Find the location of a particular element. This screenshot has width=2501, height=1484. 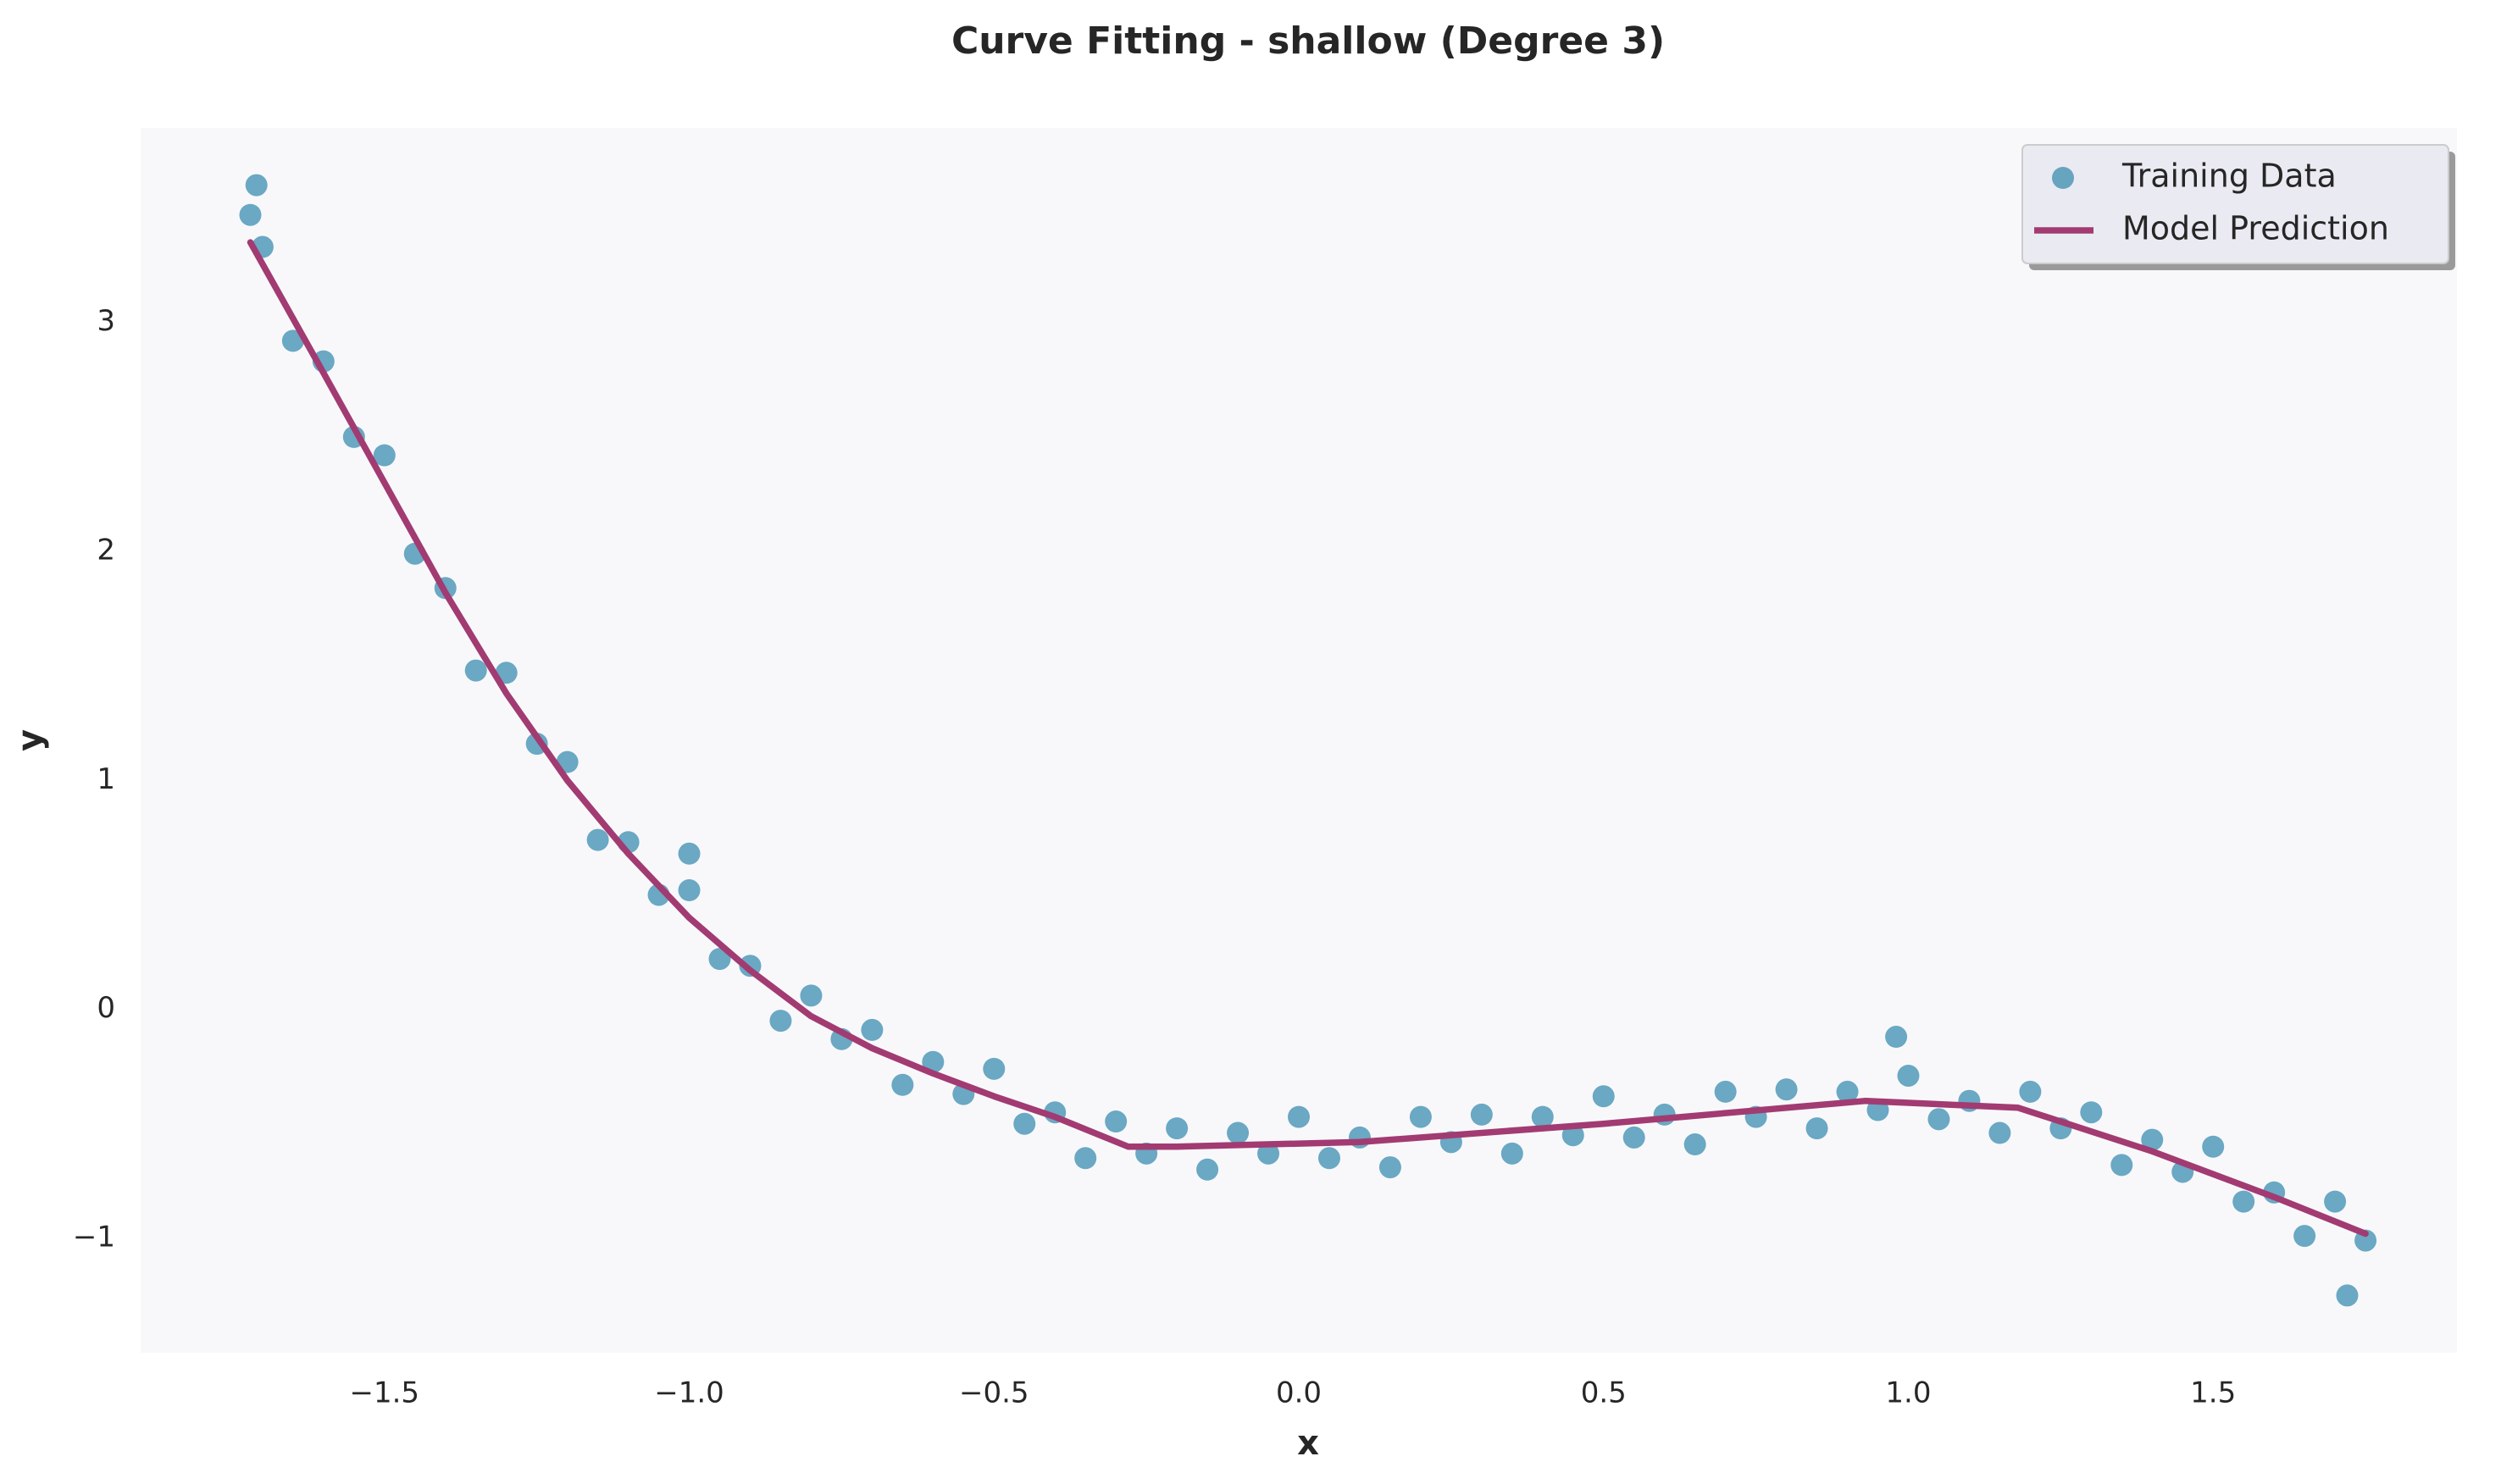

chart-title: Curve Fitting - shallow (Degree 3) is located at coordinates (1308, 41).